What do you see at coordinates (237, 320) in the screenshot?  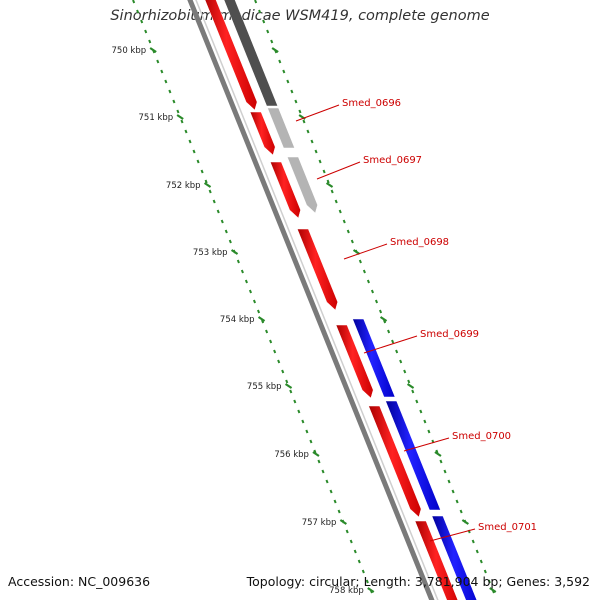 I see `ruler-tick-label: 754 kbp` at bounding box center [237, 320].